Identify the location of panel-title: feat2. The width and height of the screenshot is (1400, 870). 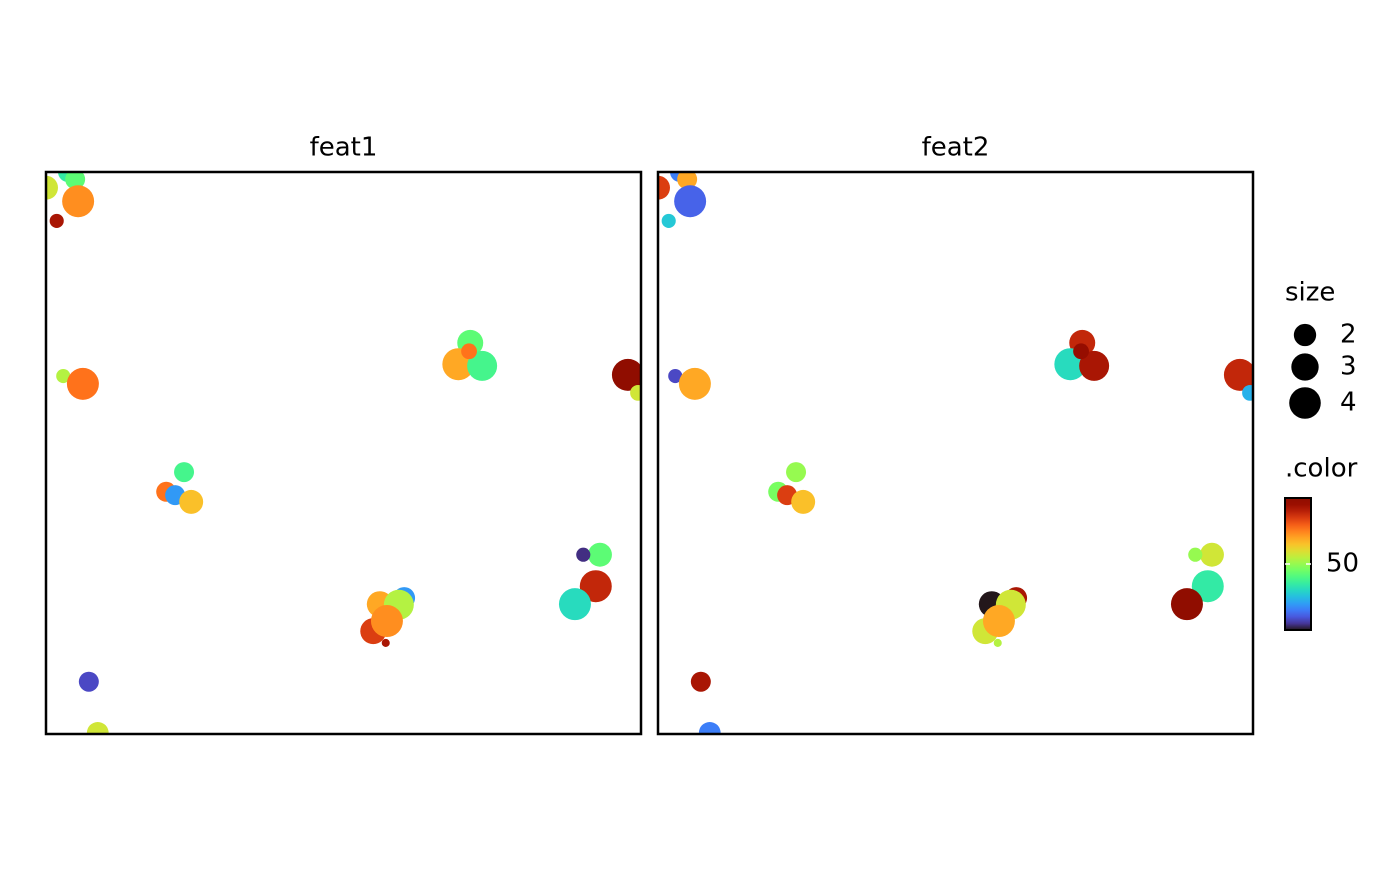
(956, 148).